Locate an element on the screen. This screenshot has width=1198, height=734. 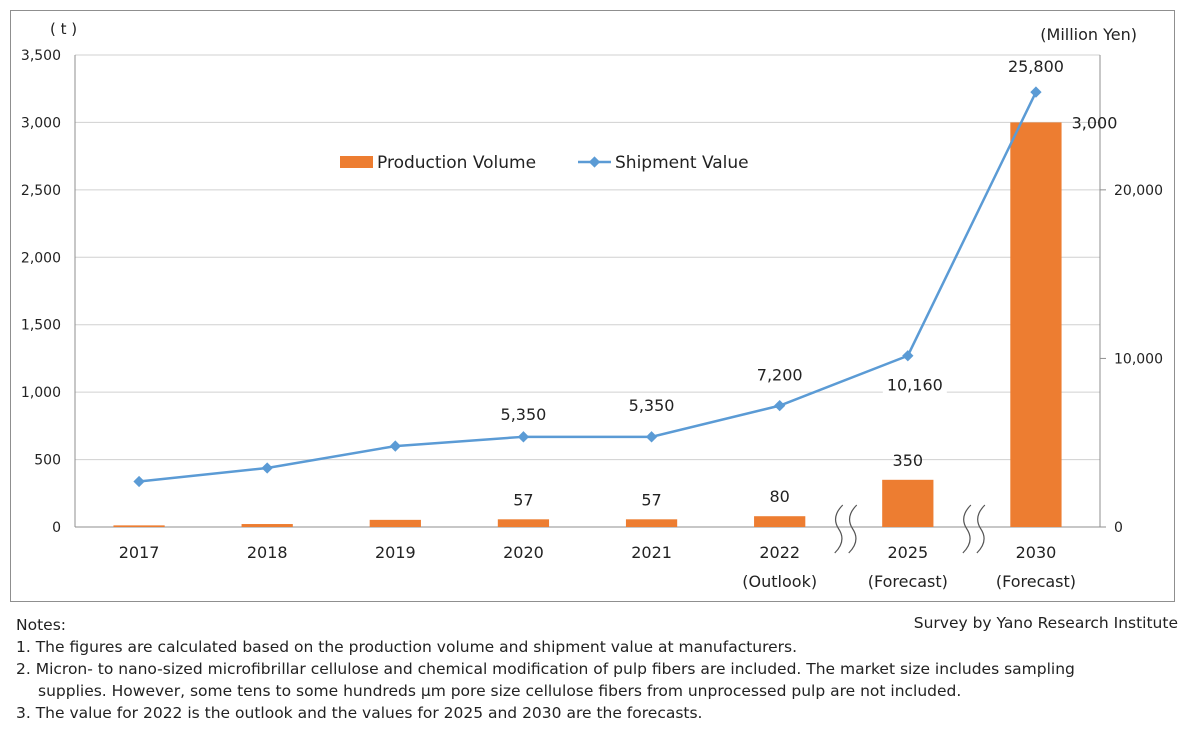
label-background is located at coordinates (914, 385).